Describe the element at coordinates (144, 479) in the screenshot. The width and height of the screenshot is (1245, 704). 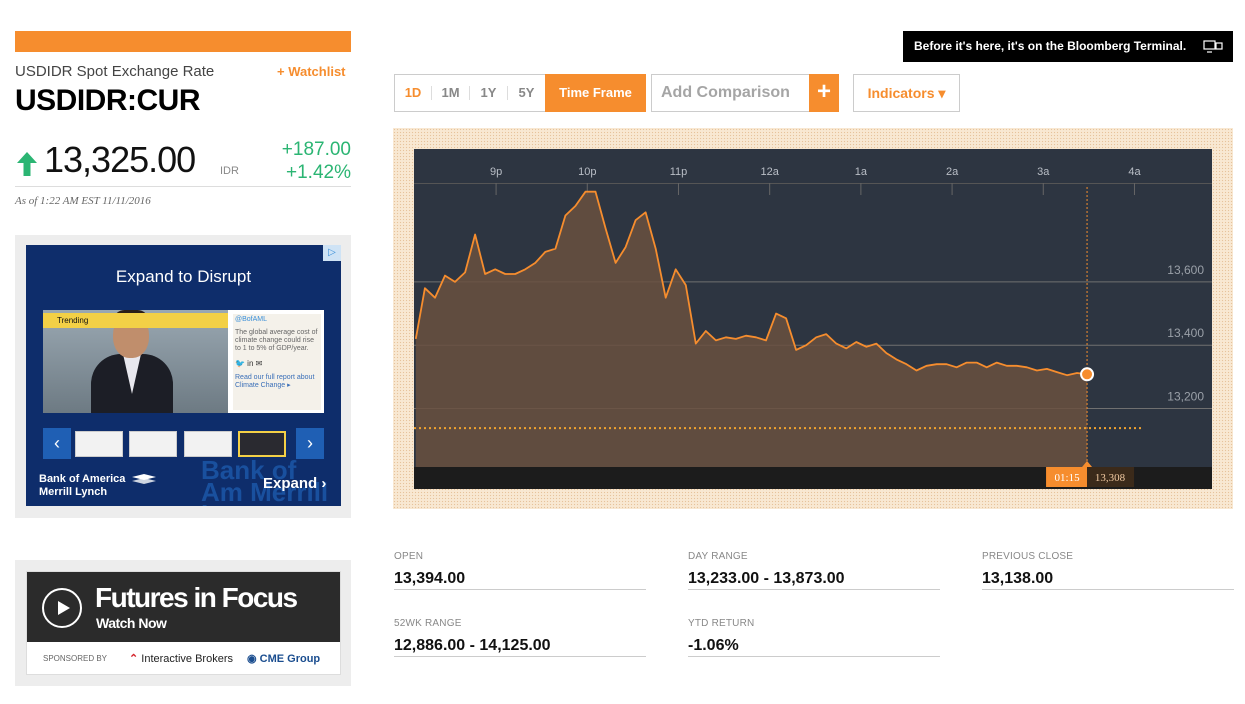
I see `bofa-flag-icon` at that location.